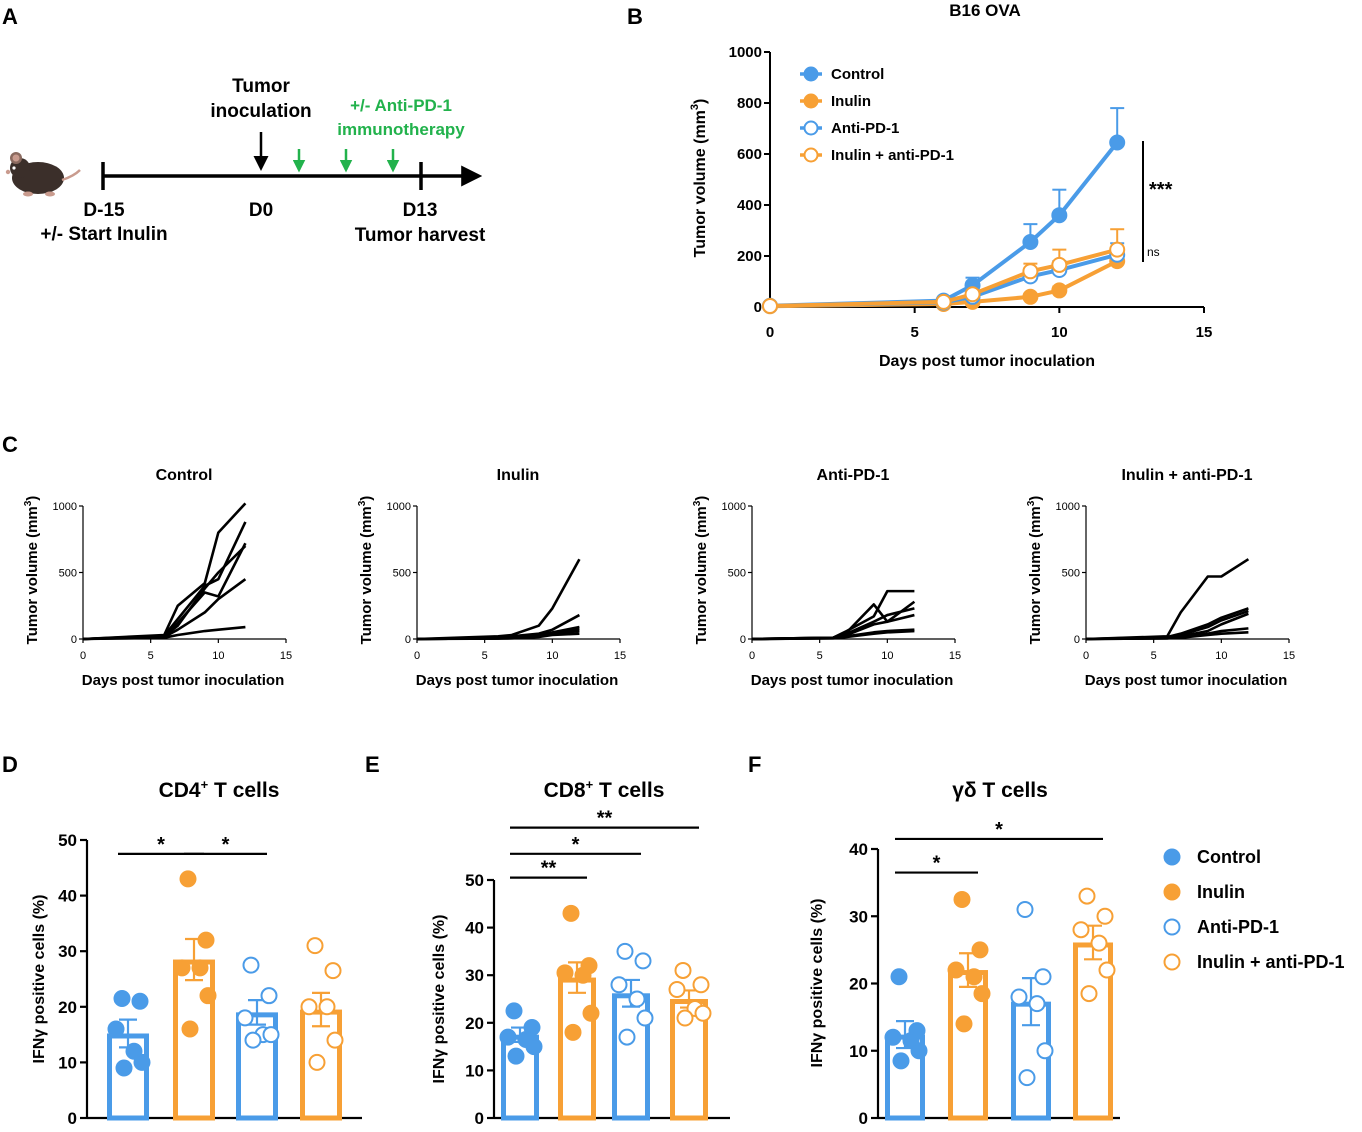 The height and width of the screenshot is (1132, 1362). Describe the element at coordinates (184, 475) in the screenshot. I see `chart-title: Control` at that location.